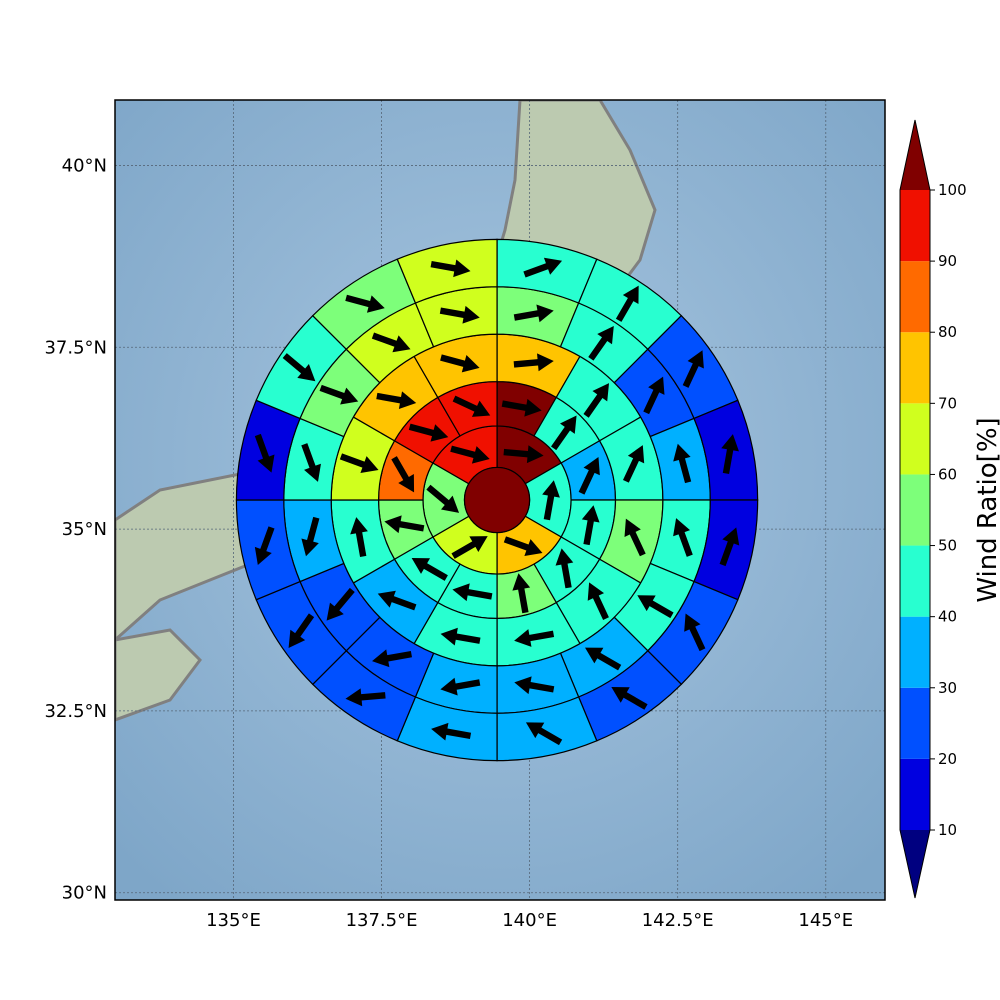 The width and height of the screenshot is (1000, 1000). I want to click on x-tick-label: 137.5°E, so click(382, 920).